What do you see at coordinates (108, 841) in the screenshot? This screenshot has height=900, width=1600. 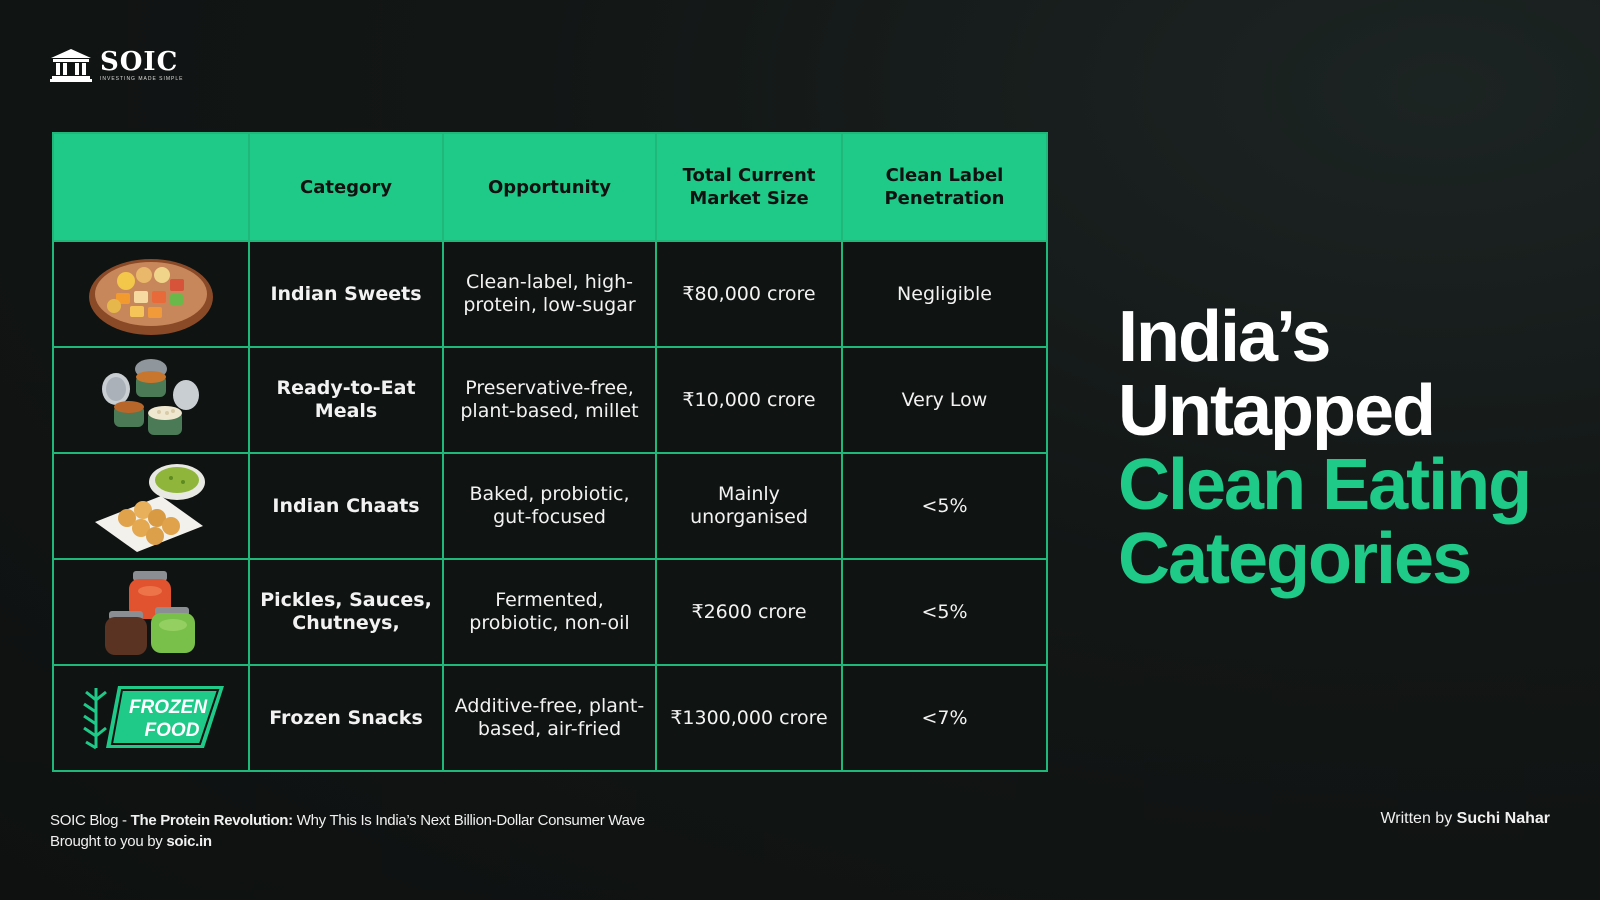 I see `brought-prefix: Brought to you by` at bounding box center [108, 841].